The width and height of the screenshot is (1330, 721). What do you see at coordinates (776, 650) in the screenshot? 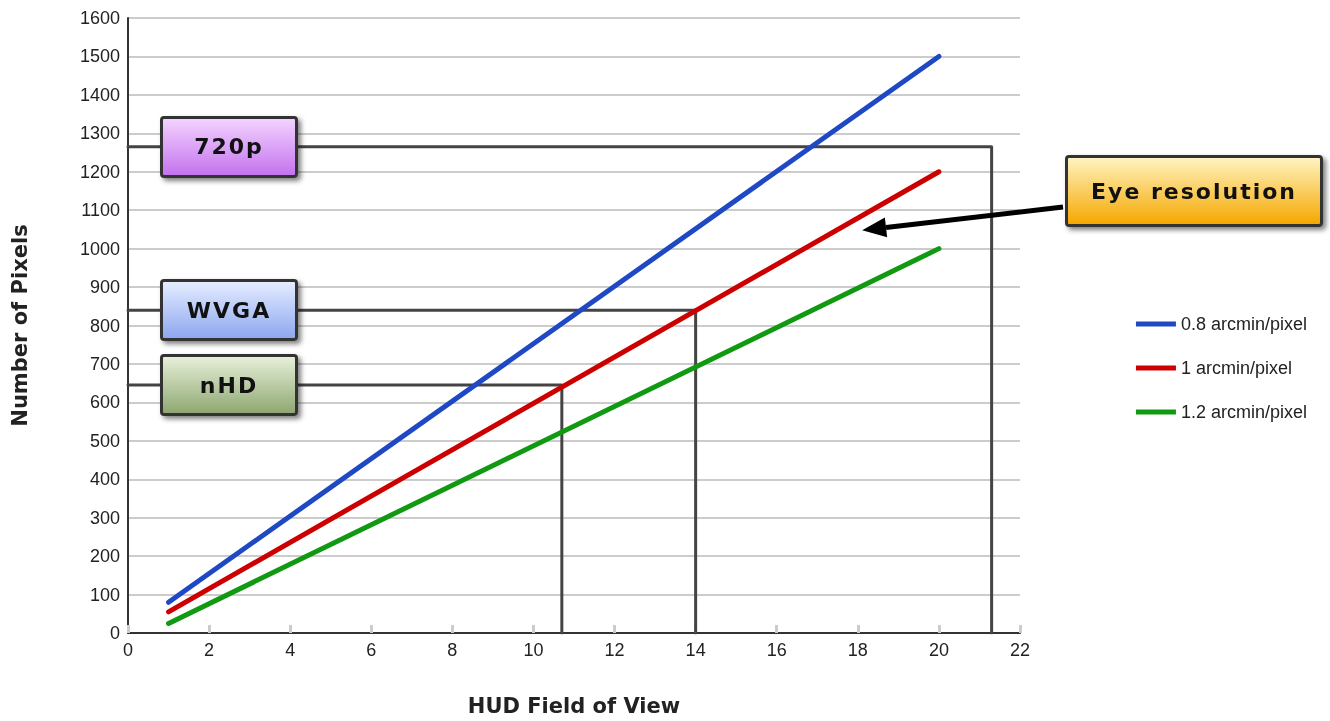
I see `x-tick-label: 16` at bounding box center [776, 650].